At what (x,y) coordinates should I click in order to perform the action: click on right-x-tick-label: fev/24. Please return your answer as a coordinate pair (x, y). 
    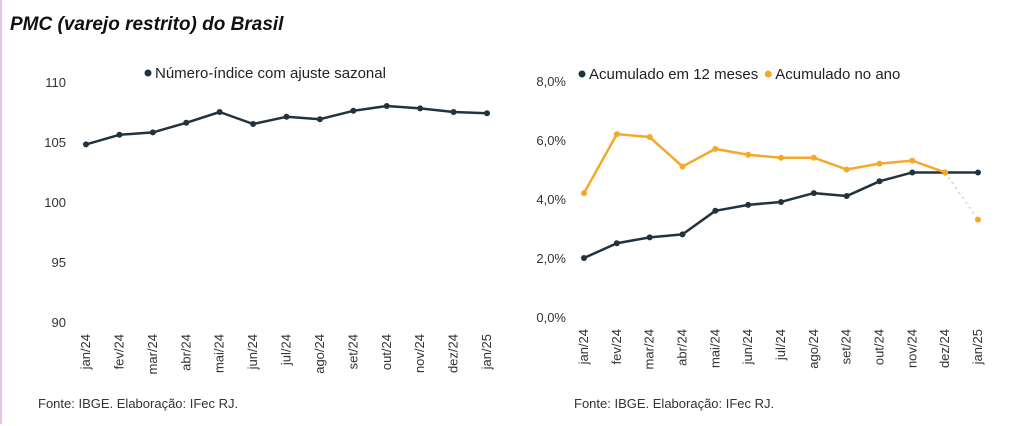
    Looking at the image, I should click on (616, 346).